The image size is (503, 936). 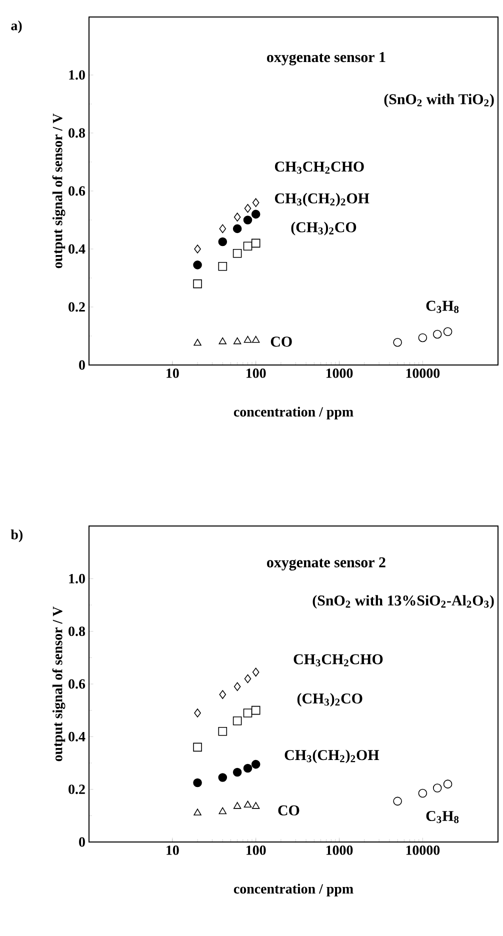 What do you see at coordinates (403, 602) in the screenshot?
I see `text: (SnO$_{2}$ with 13%SiO$_{2}$-Al$_{2}$O$_{3}$)` at bounding box center [403, 602].